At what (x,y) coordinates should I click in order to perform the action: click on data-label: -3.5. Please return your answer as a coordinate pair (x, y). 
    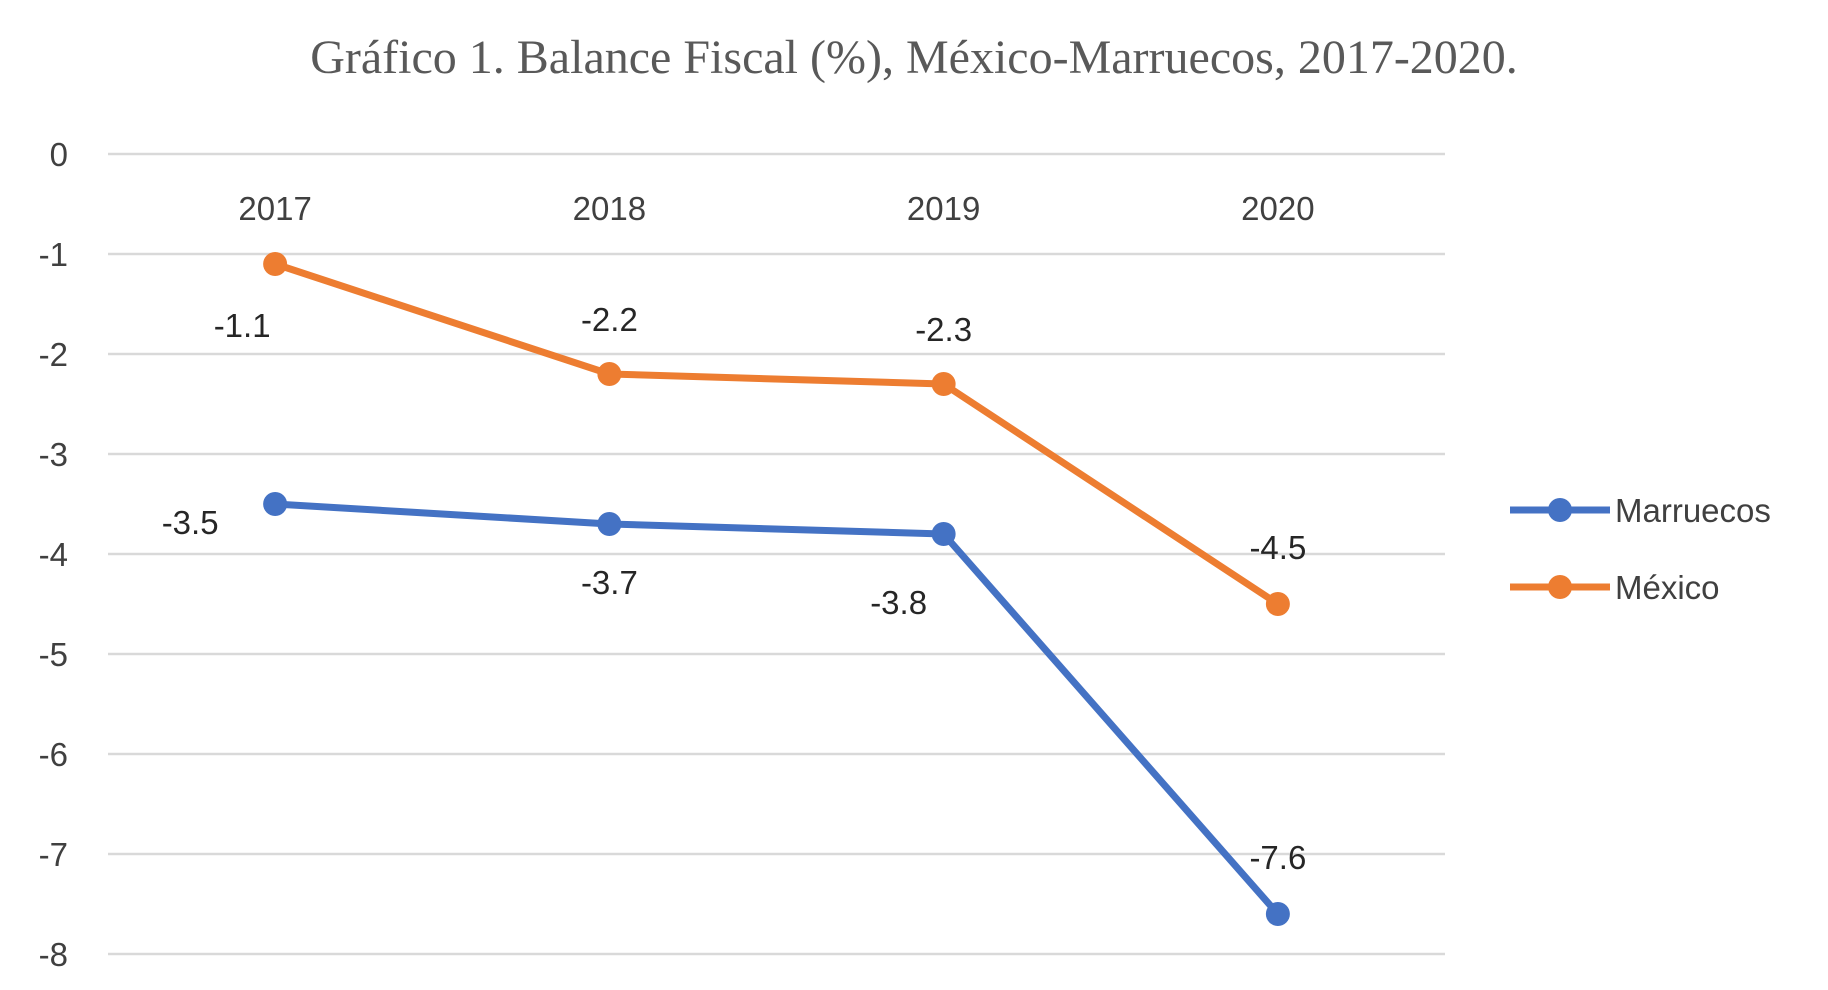
    Looking at the image, I should click on (190, 522).